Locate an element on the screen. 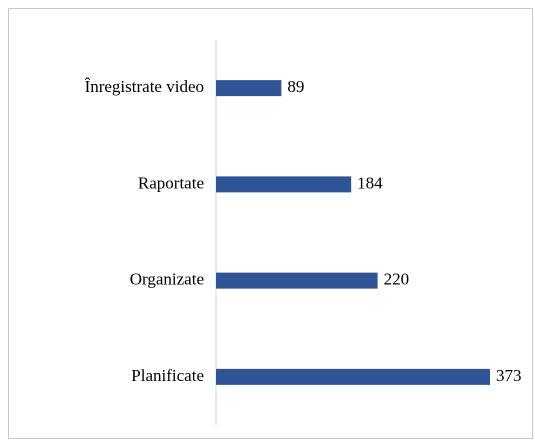 This screenshot has height=448, width=535. y-tick-label: Planificate is located at coordinates (167, 375).